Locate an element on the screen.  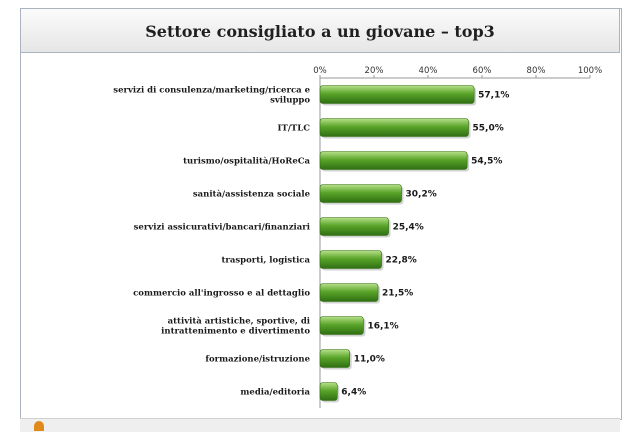
x-tick-label: 100% is located at coordinates (590, 71).